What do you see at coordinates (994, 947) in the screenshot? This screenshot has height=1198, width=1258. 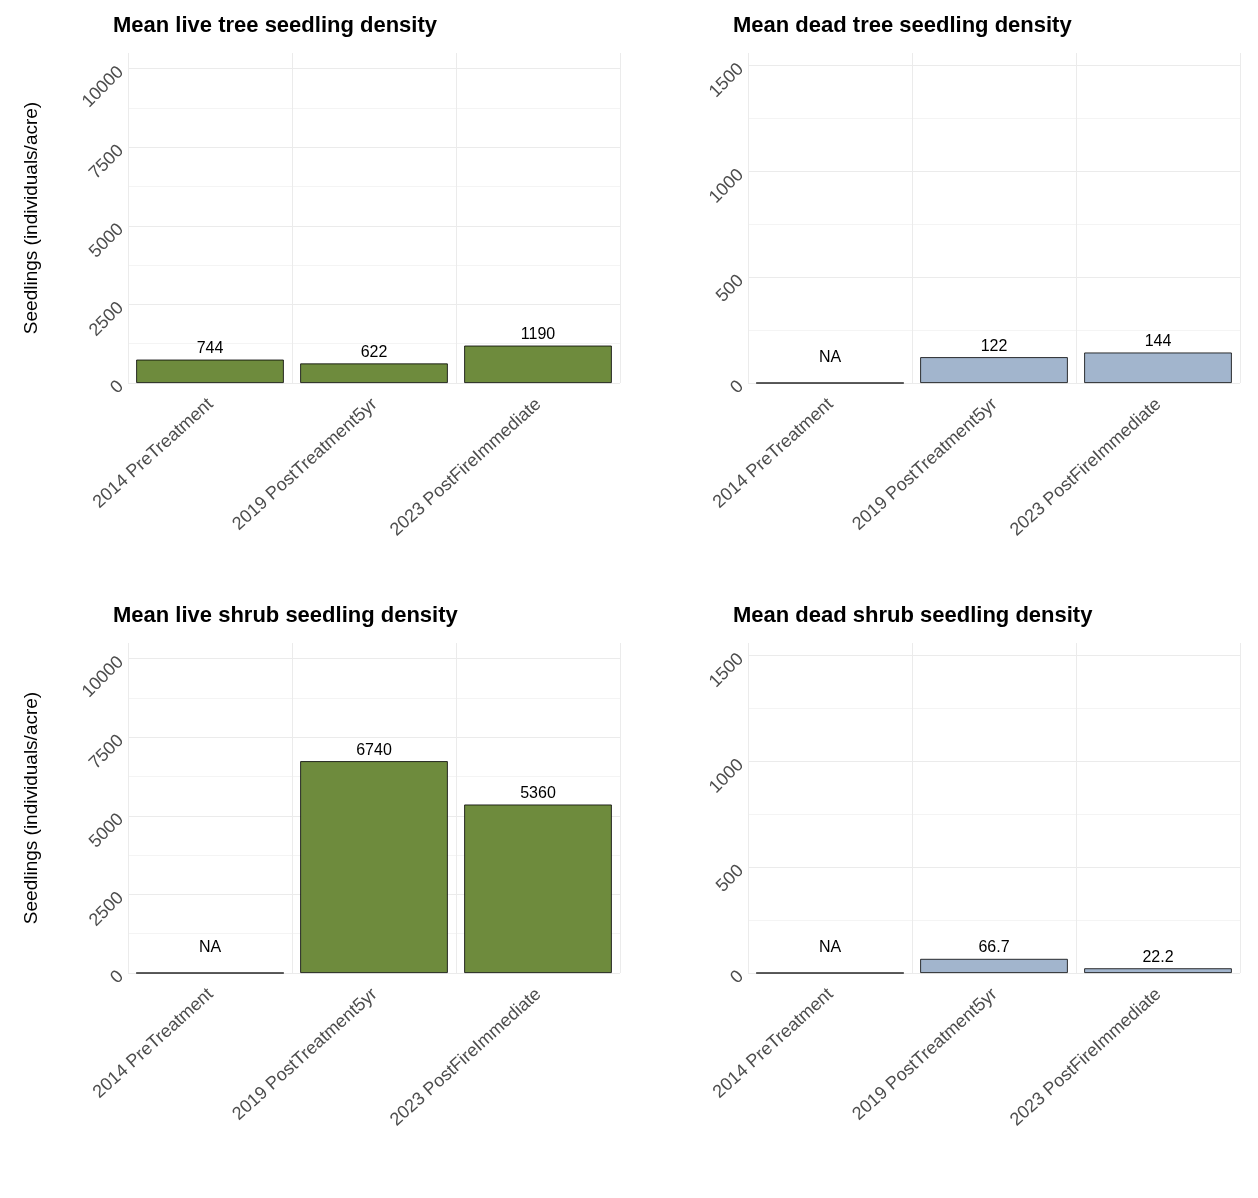 I see `data-label: 66.7` at bounding box center [994, 947].